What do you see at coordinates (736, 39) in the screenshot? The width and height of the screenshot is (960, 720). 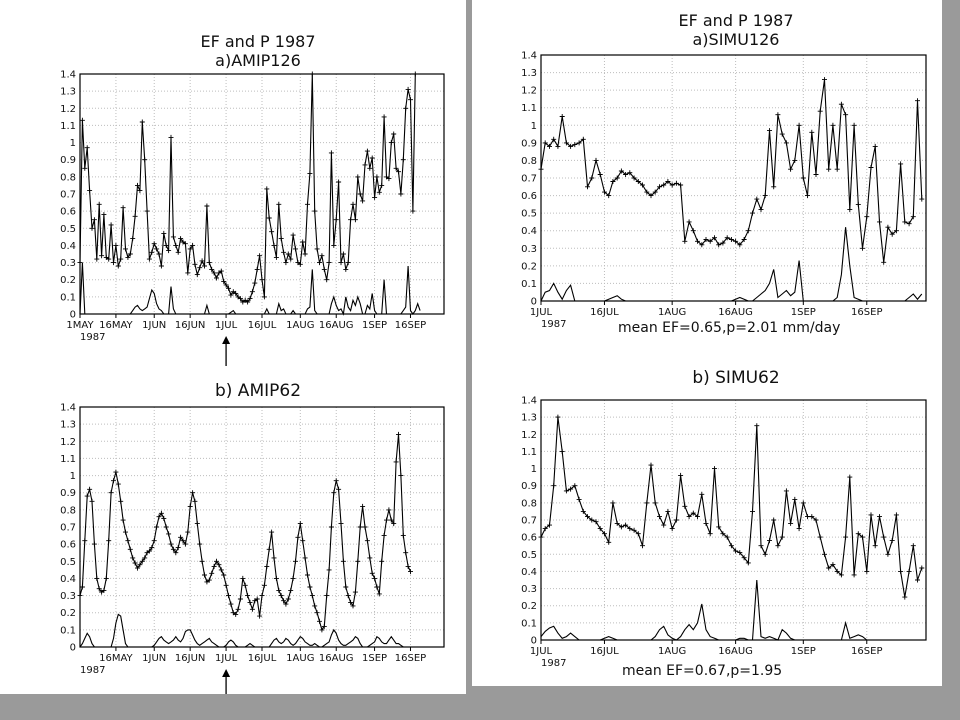 I see `chart-a-simu126-subtitle: a)SIMU126` at bounding box center [736, 39].